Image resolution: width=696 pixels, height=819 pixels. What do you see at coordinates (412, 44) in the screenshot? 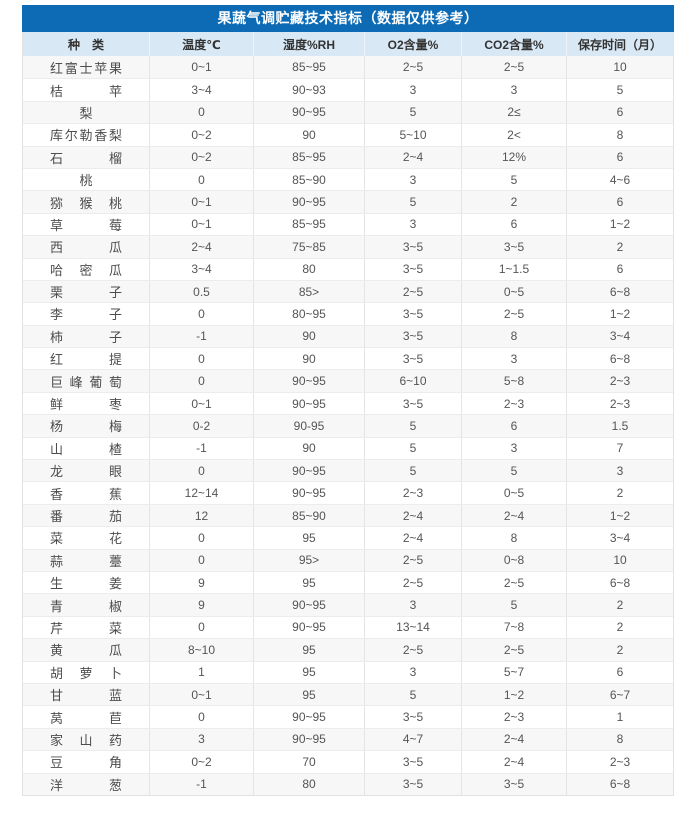
I see `column-header-o2: O2含量%` at bounding box center [412, 44].